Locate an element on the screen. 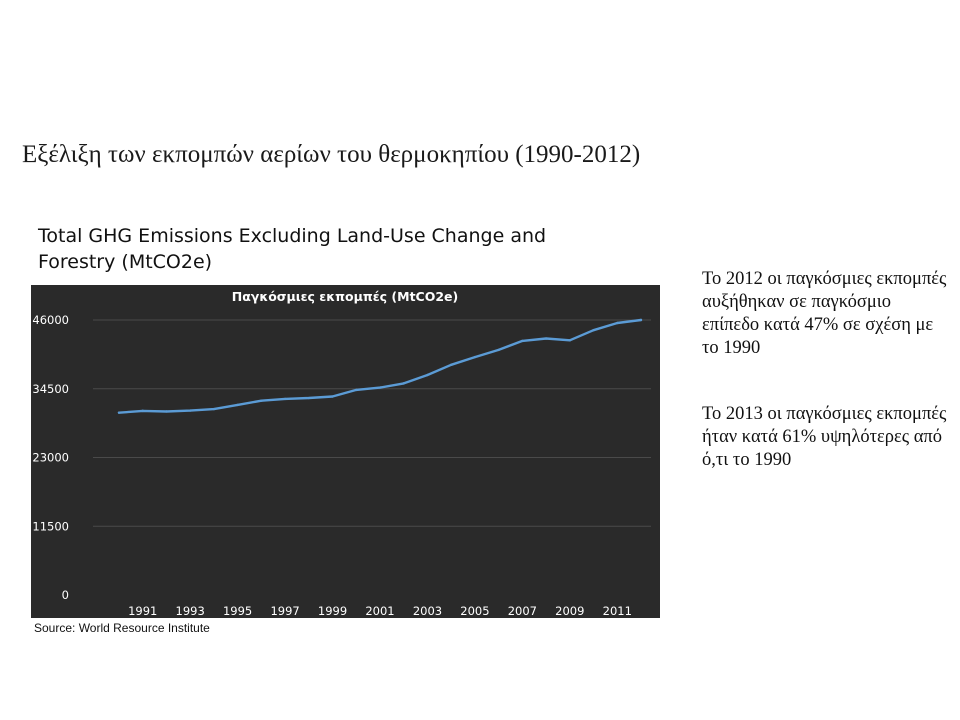 This screenshot has width=960, height=720. x-tick-label: 1999 is located at coordinates (332, 611).